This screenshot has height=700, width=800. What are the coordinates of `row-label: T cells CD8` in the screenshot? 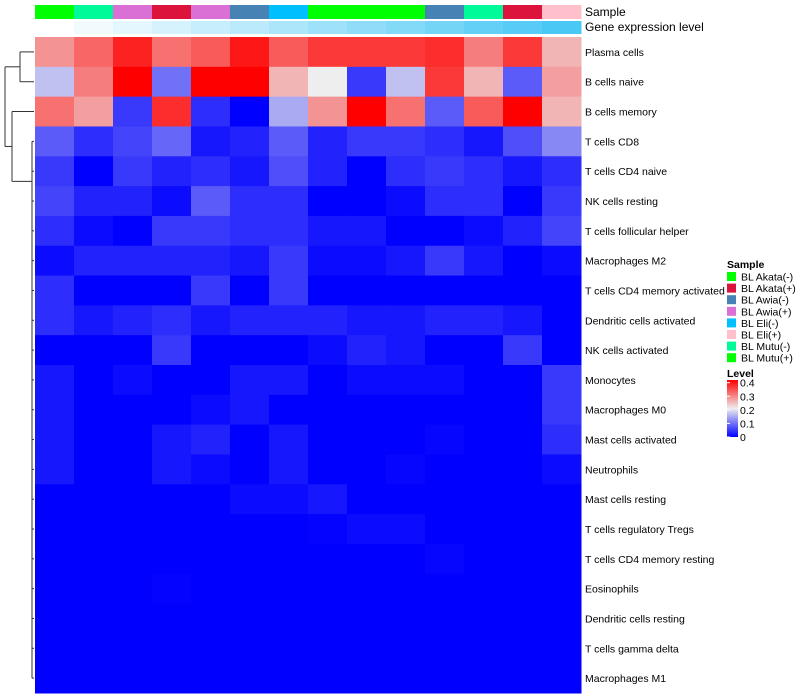 It's located at (612, 142).